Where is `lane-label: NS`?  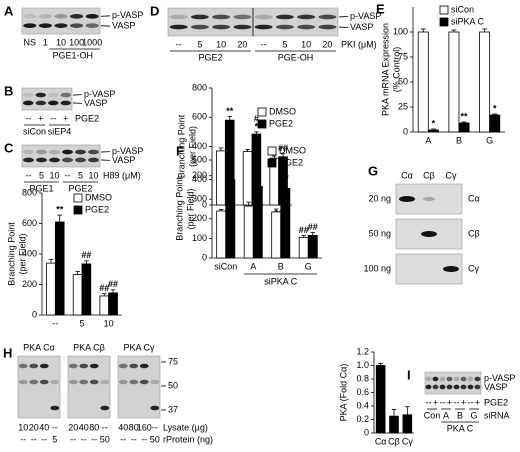 lane-label: NS is located at coordinates (30, 42).